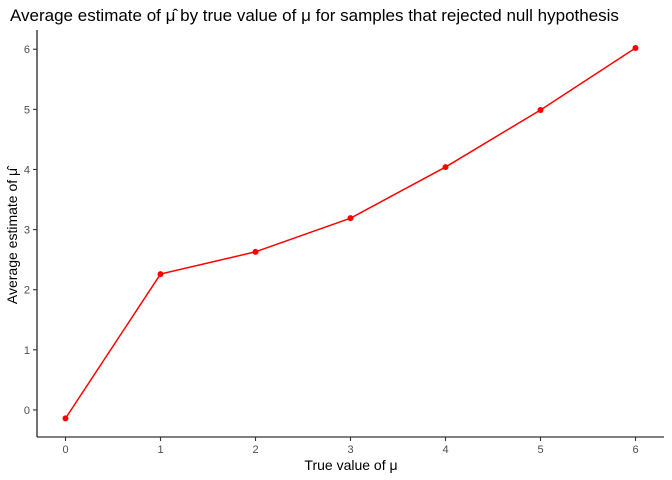  I want to click on x-tick-label-3: 3, so click(350, 450).